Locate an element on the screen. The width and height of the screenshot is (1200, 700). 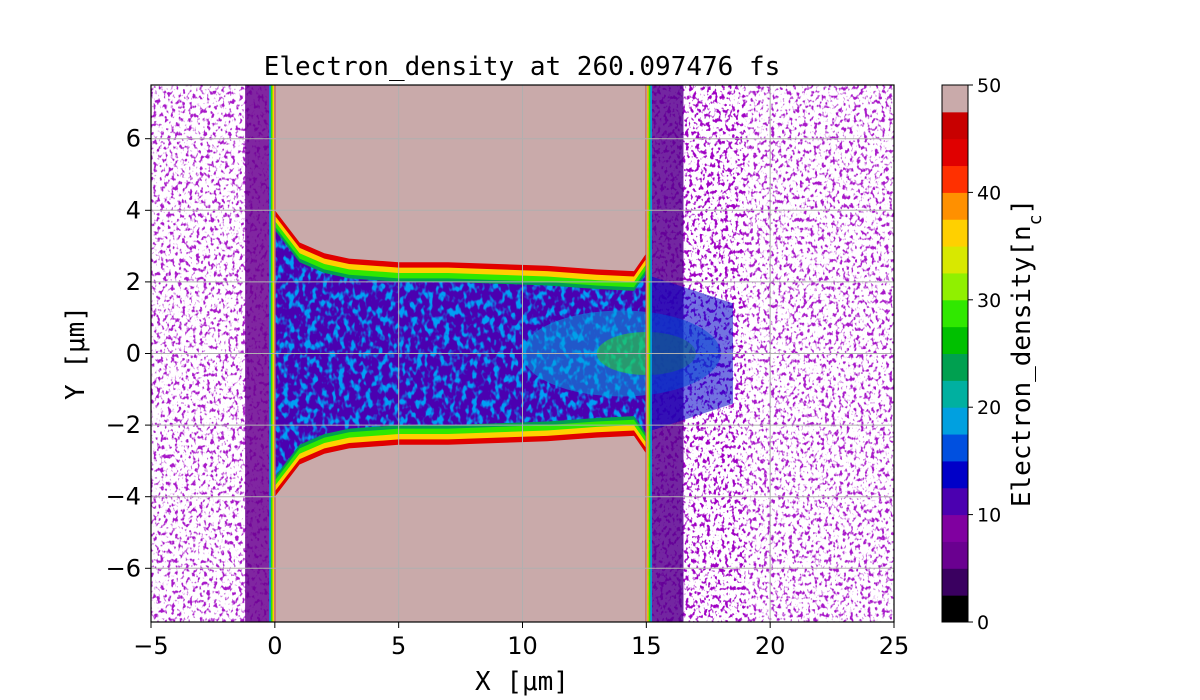
colorbar-tick-label: 0 is located at coordinates (983, 623).